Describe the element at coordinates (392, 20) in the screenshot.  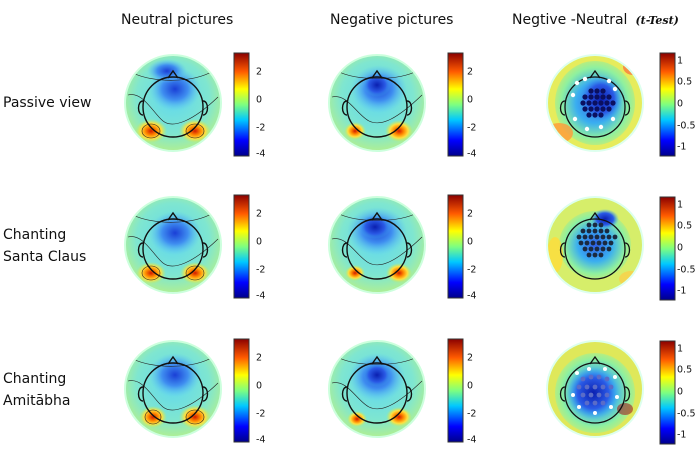
I see `header-negative-pictures: Negative pictures` at that location.